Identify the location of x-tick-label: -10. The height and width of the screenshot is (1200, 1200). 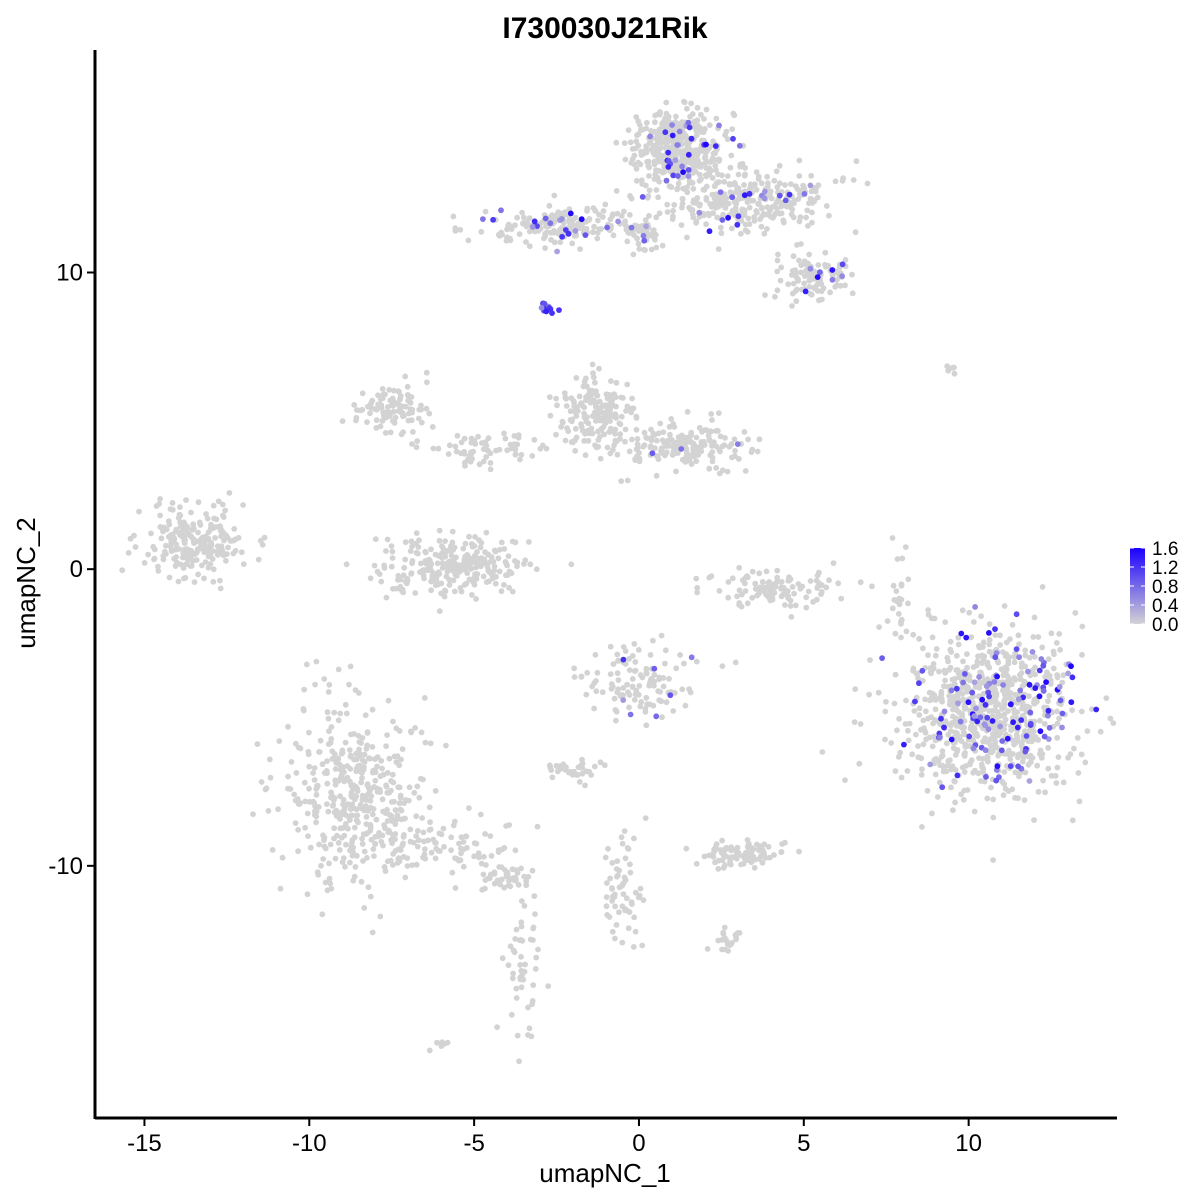
(309, 1143).